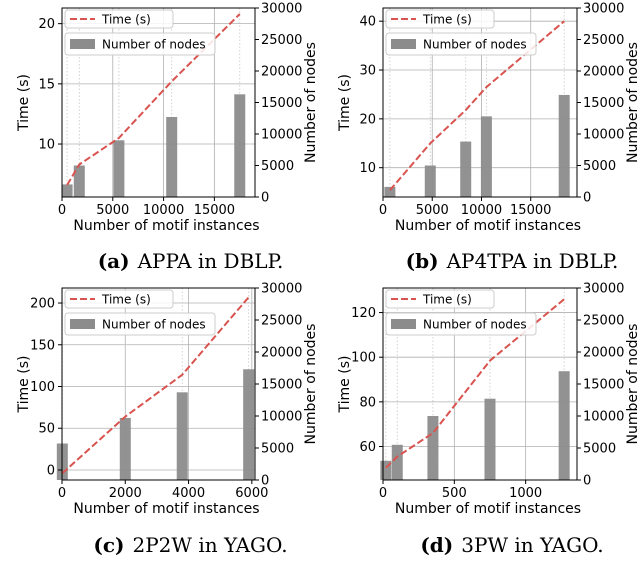 Image resolution: width=644 pixels, height=563 pixels. What do you see at coordinates (51, 470) in the screenshot?
I see `y-tick-label: 0` at bounding box center [51, 470].